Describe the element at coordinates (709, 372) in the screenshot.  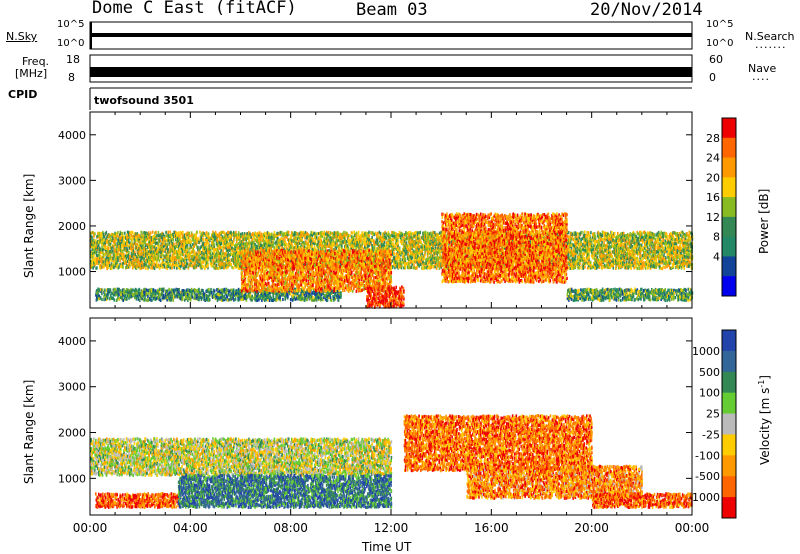
I see `velocity-colorbar-tick: 500` at that location.